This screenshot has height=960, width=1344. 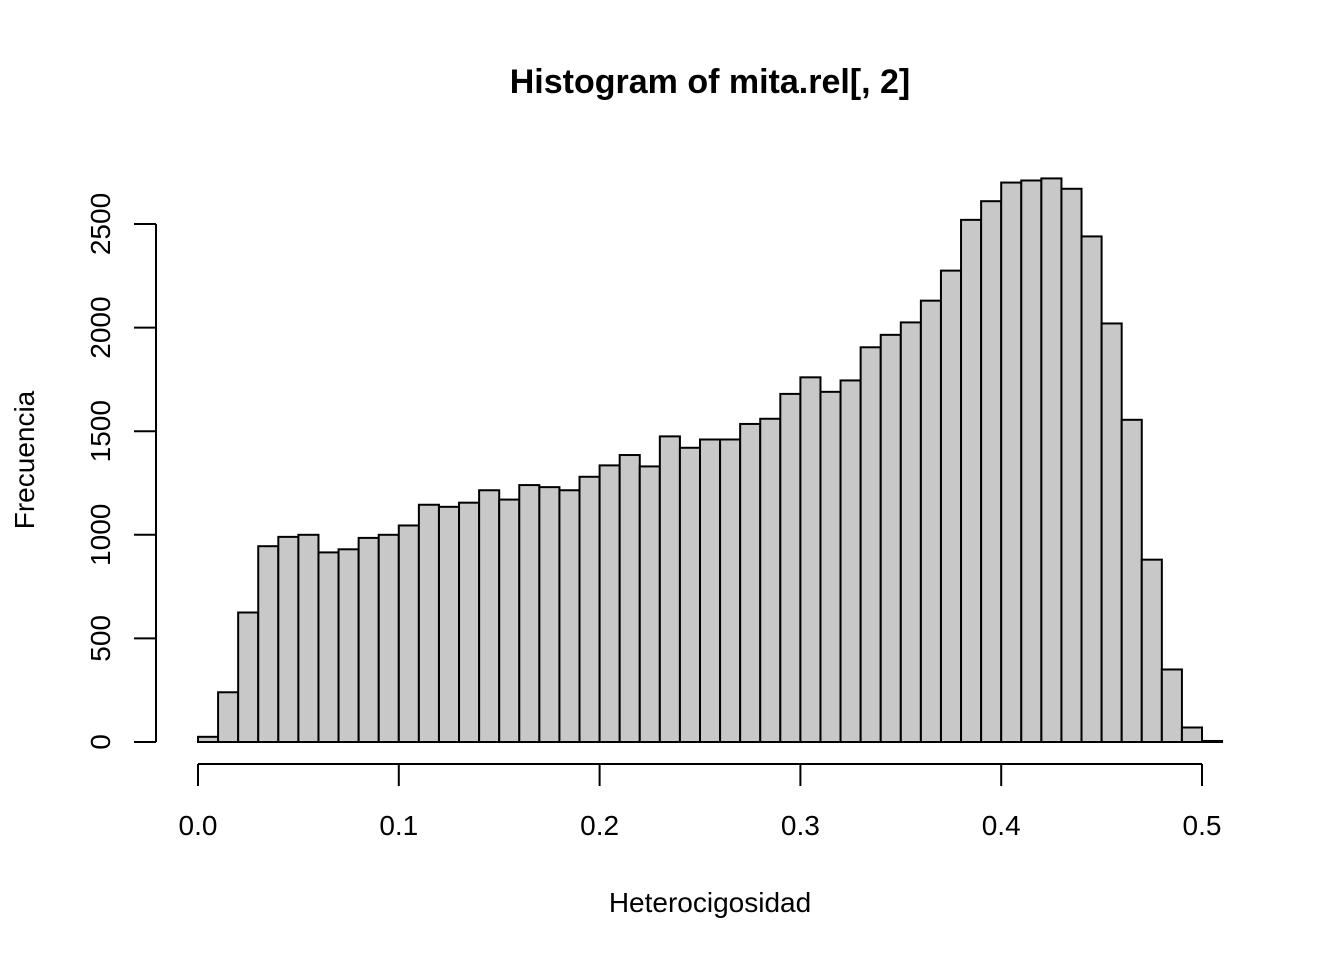 What do you see at coordinates (198, 825) in the screenshot?
I see `x-tick-label: 0.0` at bounding box center [198, 825].